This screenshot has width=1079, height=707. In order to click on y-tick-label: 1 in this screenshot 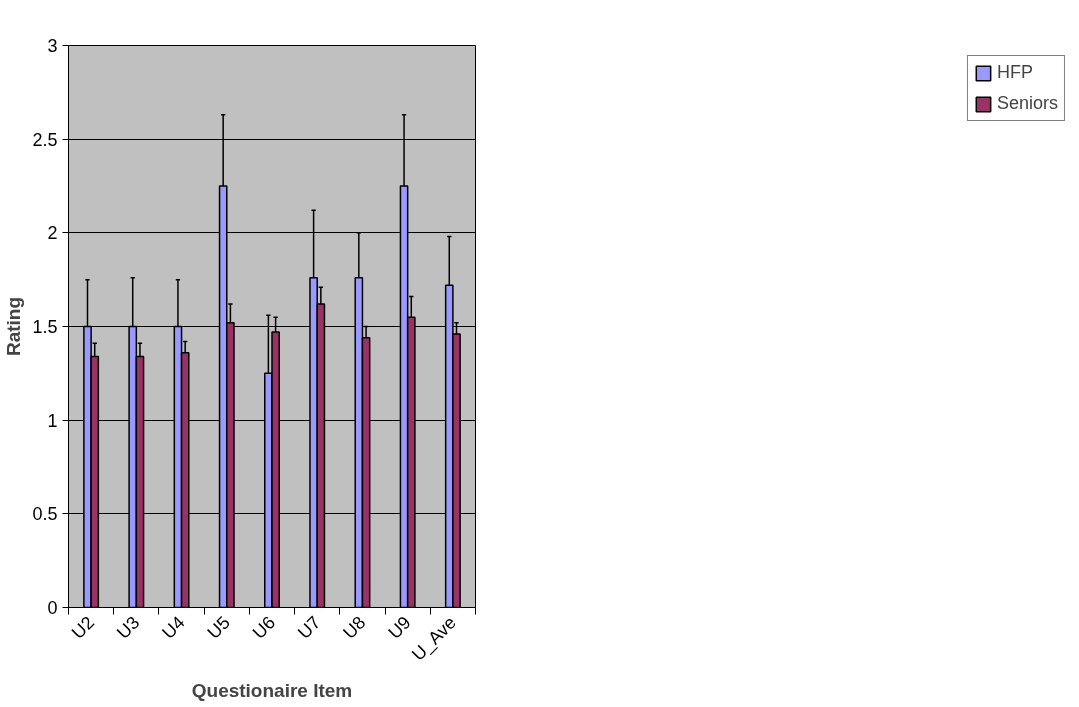, I will do `click(52, 420)`.